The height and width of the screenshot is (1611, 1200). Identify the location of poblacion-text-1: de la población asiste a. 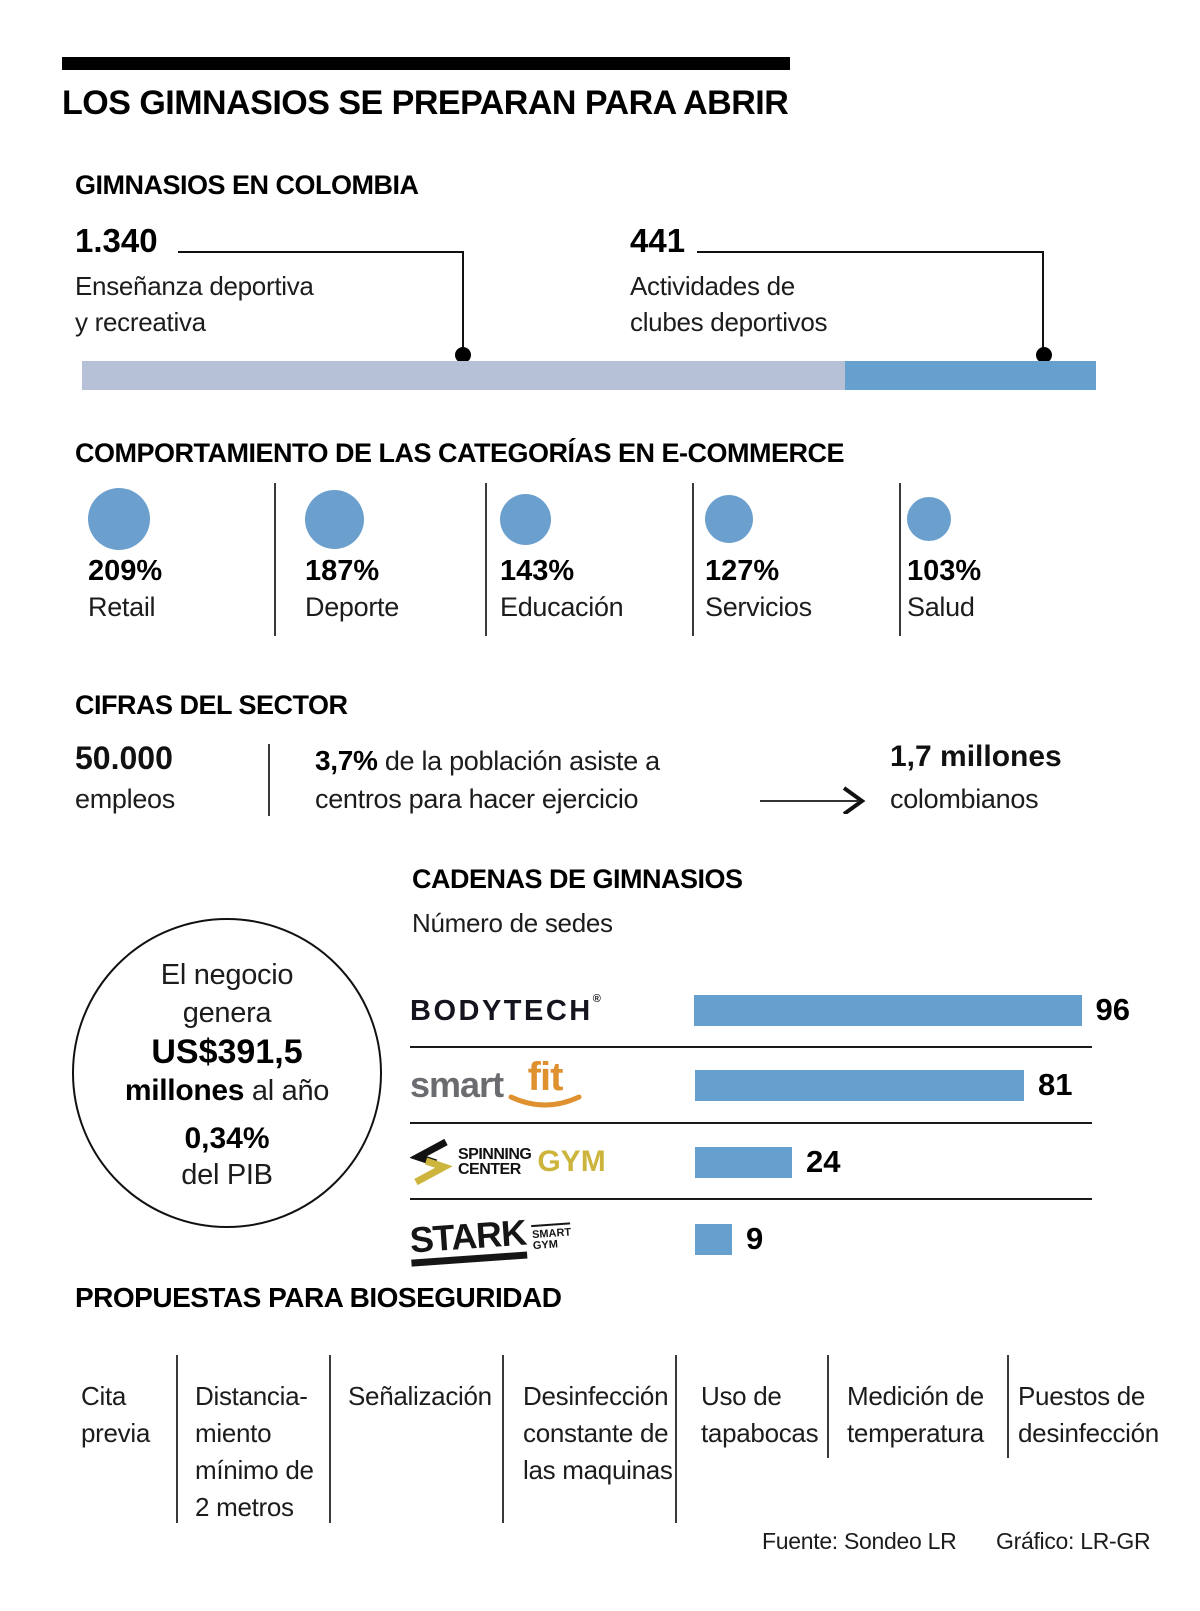
(518, 761).